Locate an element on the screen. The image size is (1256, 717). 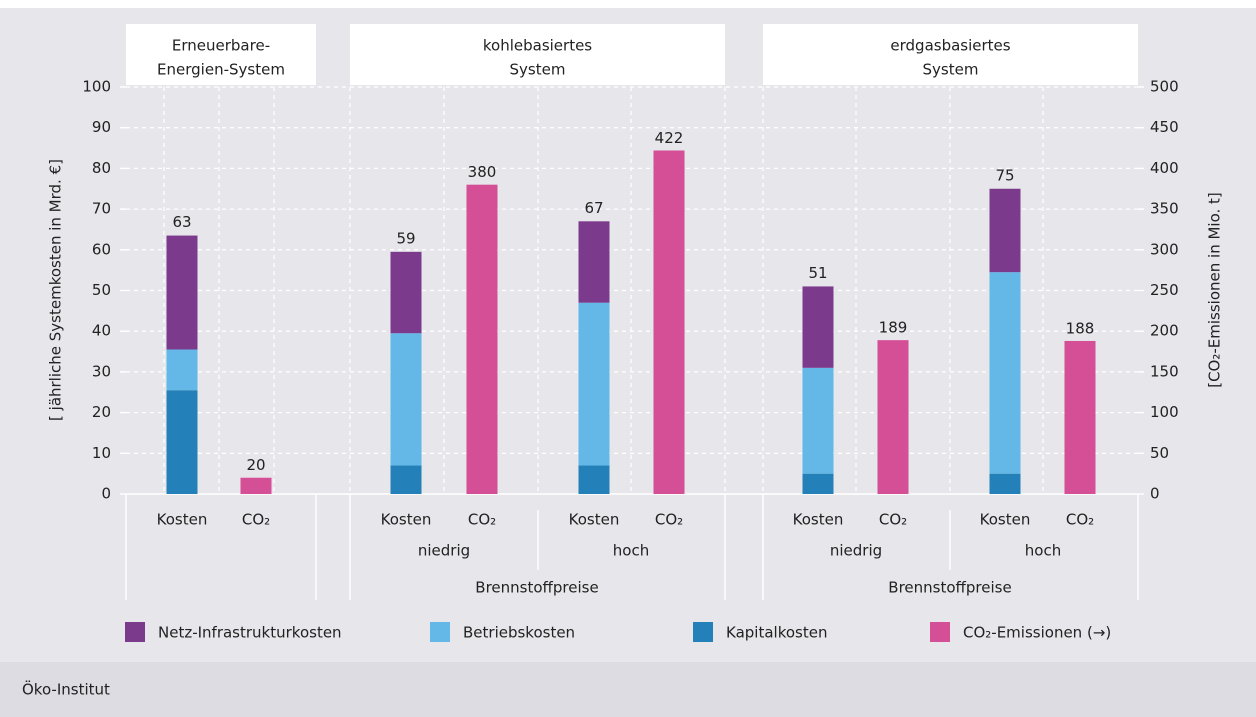
value-label: 20 is located at coordinates (255, 465).